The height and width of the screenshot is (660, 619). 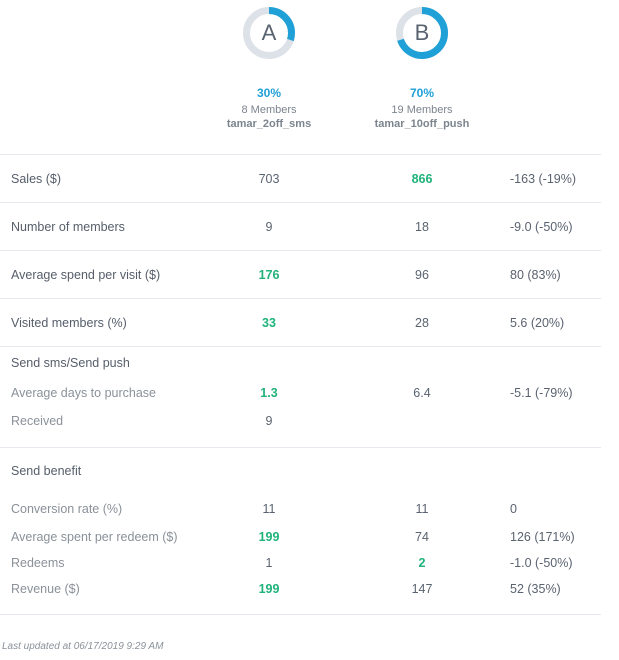 I want to click on variant-a-progress-ring, so click(x=269, y=33).